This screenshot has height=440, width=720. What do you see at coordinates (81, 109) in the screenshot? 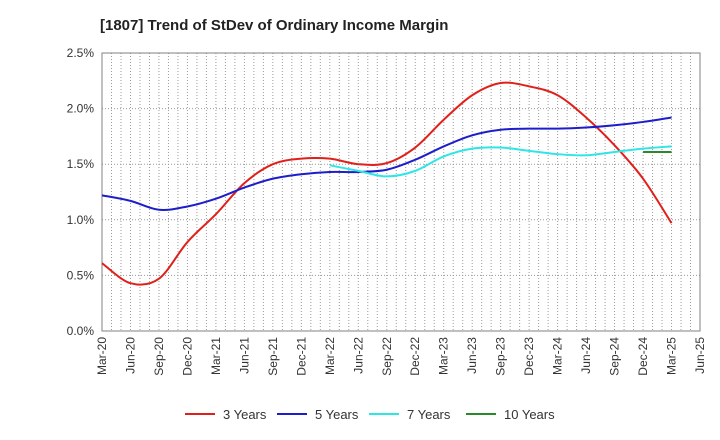
I see `y-tick-label: 2.0%` at bounding box center [81, 109].